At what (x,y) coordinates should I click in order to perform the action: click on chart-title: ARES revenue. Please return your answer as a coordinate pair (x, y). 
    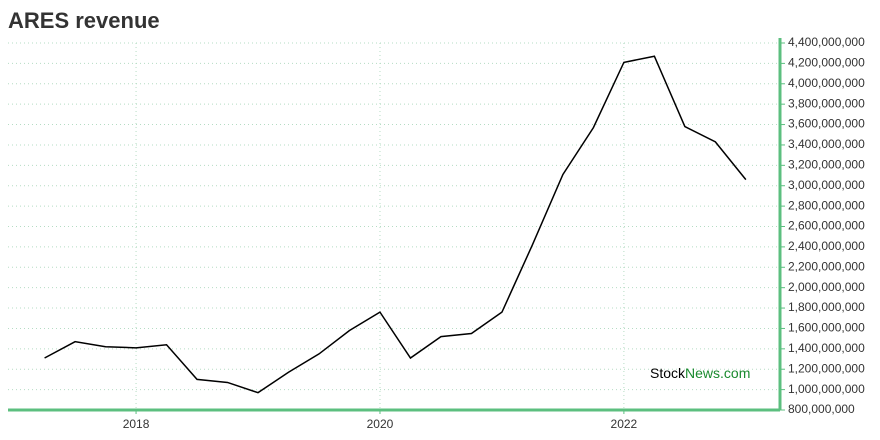
    Looking at the image, I should click on (84, 20).